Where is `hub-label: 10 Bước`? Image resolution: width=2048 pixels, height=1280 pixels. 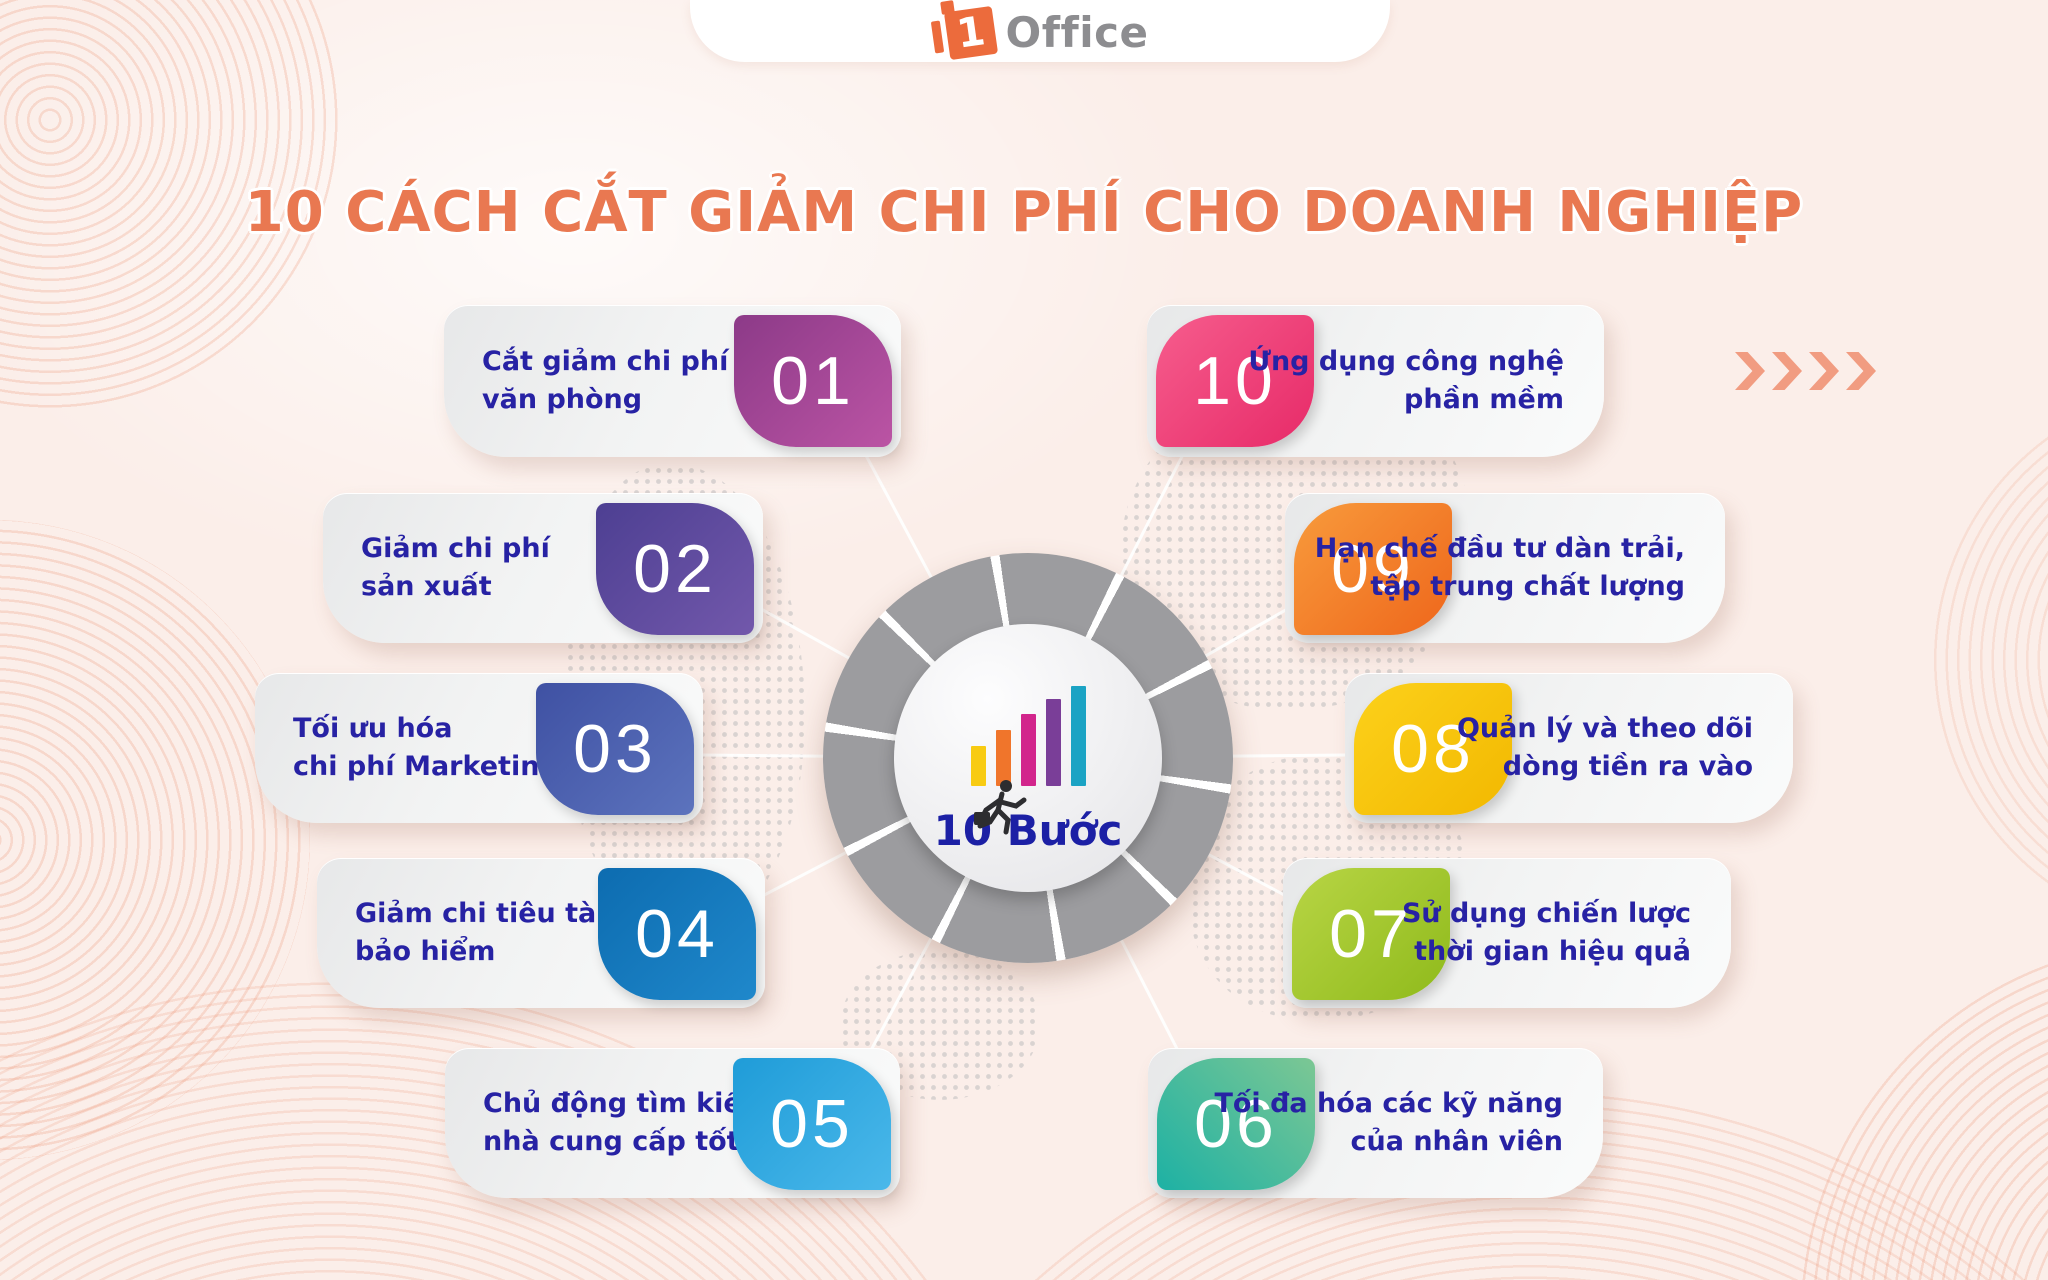 hub-label: 10 Bước is located at coordinates (1028, 830).